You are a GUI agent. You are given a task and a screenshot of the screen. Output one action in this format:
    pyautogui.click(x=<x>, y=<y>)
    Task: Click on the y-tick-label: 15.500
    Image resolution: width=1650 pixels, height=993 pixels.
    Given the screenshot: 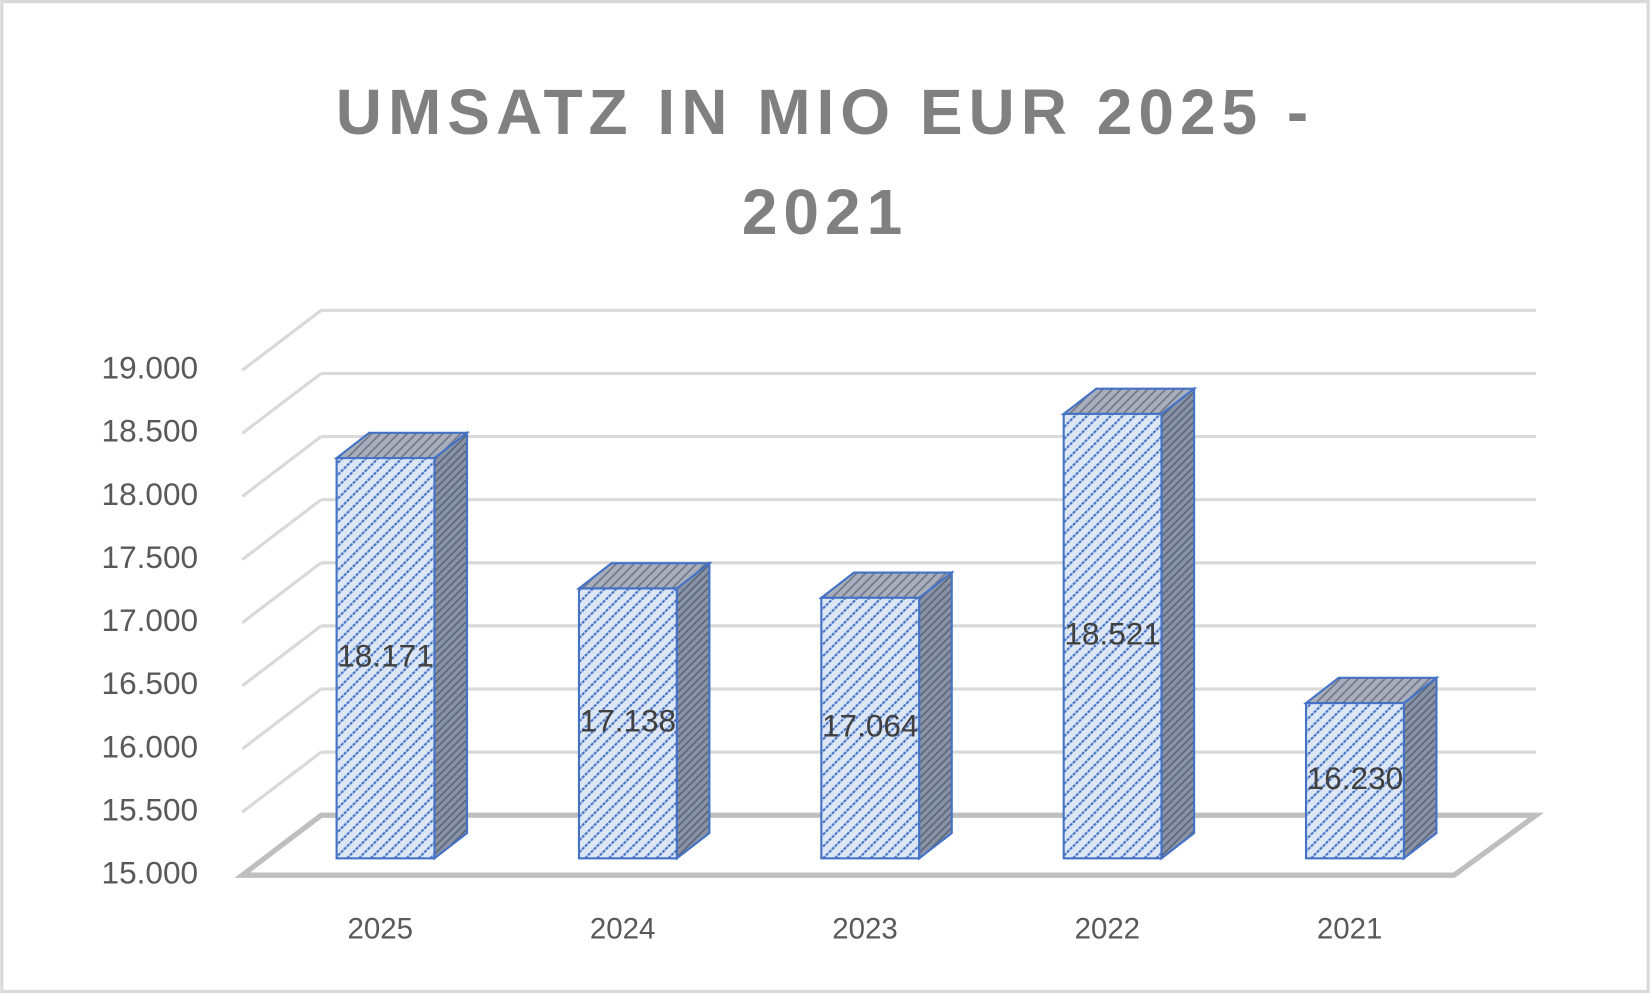 What is the action you would take?
    pyautogui.click(x=150, y=809)
    